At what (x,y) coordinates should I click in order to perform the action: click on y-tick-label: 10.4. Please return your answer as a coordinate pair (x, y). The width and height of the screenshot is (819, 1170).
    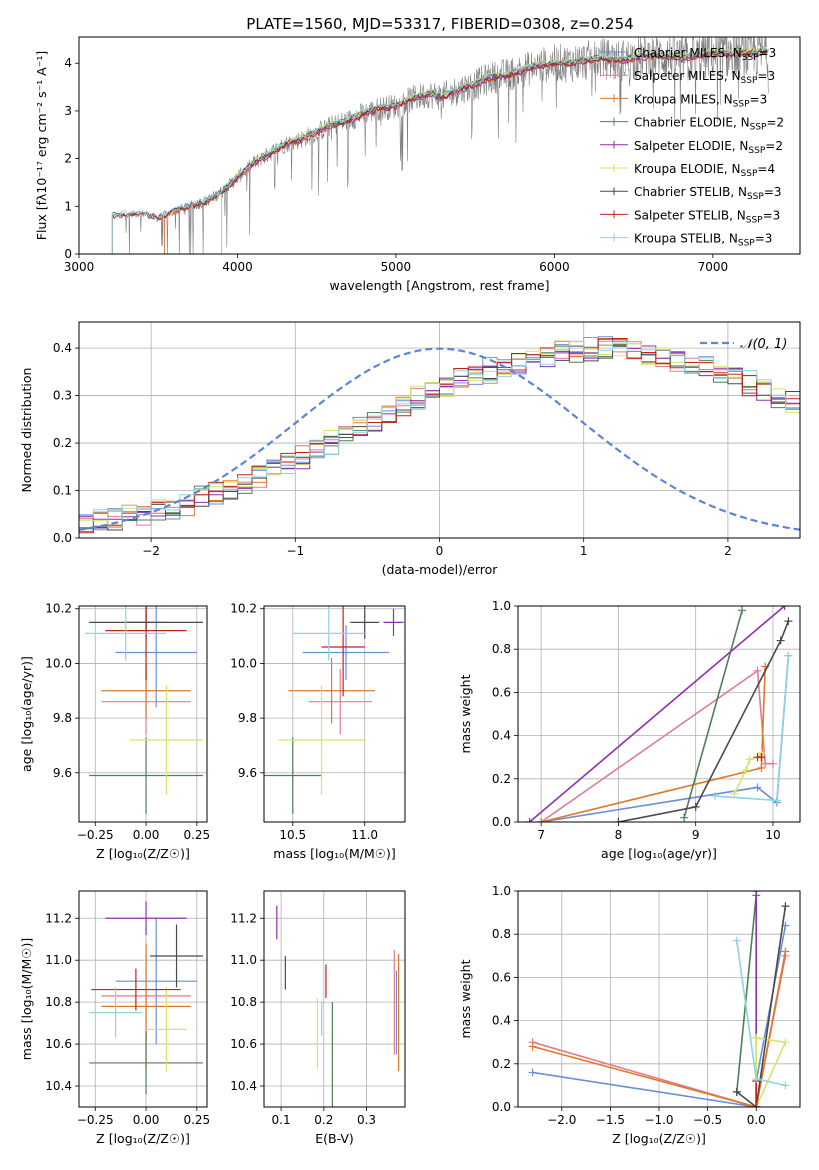
    Looking at the image, I should click on (58, 1086).